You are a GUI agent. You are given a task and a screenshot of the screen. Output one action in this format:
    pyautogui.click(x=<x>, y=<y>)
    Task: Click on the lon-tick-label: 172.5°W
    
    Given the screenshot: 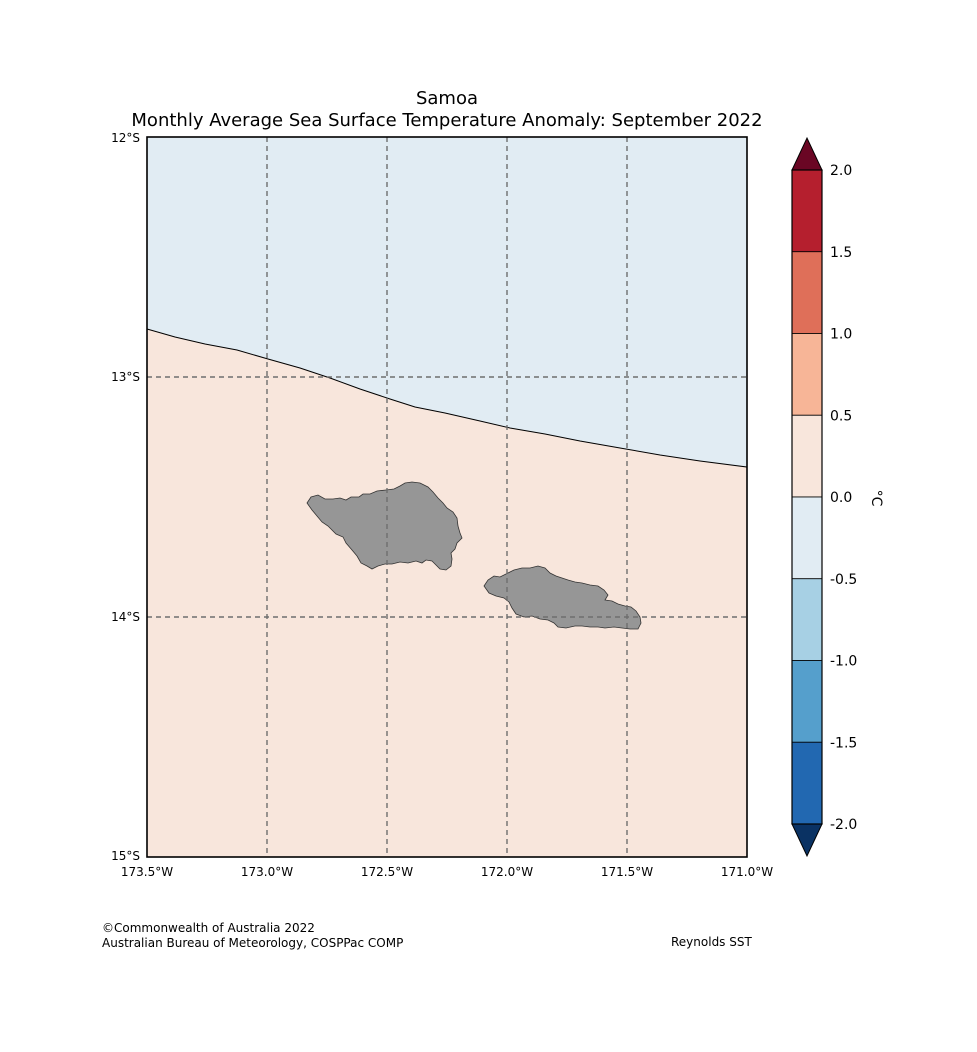 What is the action you would take?
    pyautogui.click(x=387, y=872)
    